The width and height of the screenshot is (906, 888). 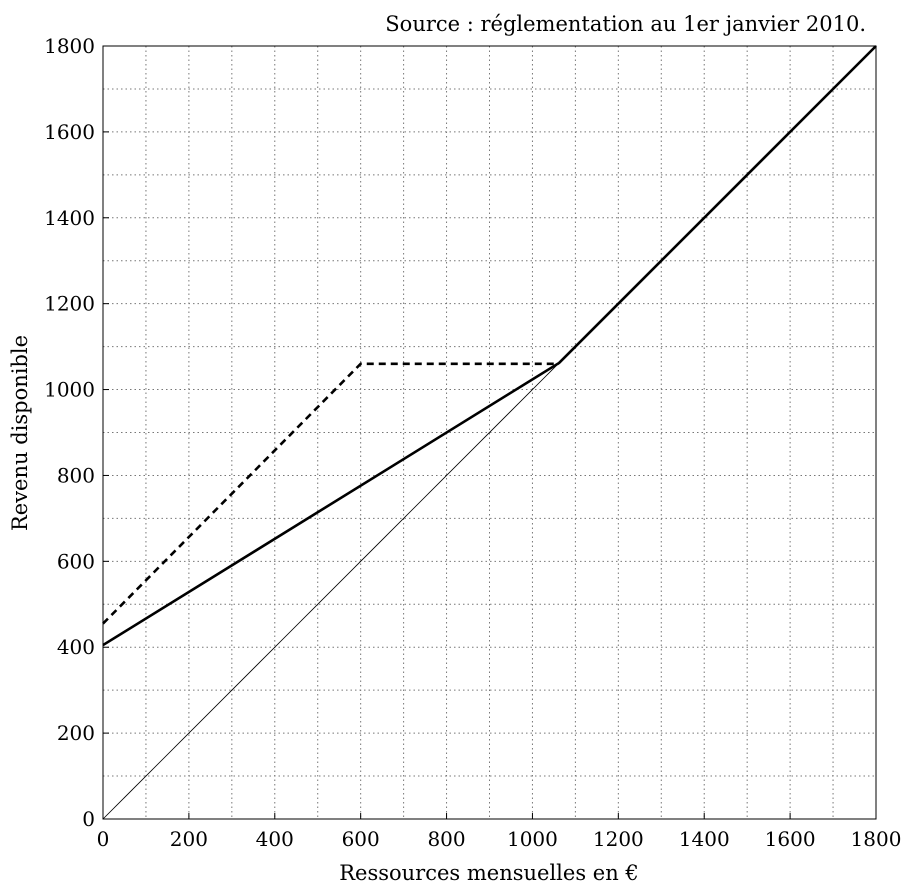 I want to click on y-tick-label: 0, so click(x=88, y=819).